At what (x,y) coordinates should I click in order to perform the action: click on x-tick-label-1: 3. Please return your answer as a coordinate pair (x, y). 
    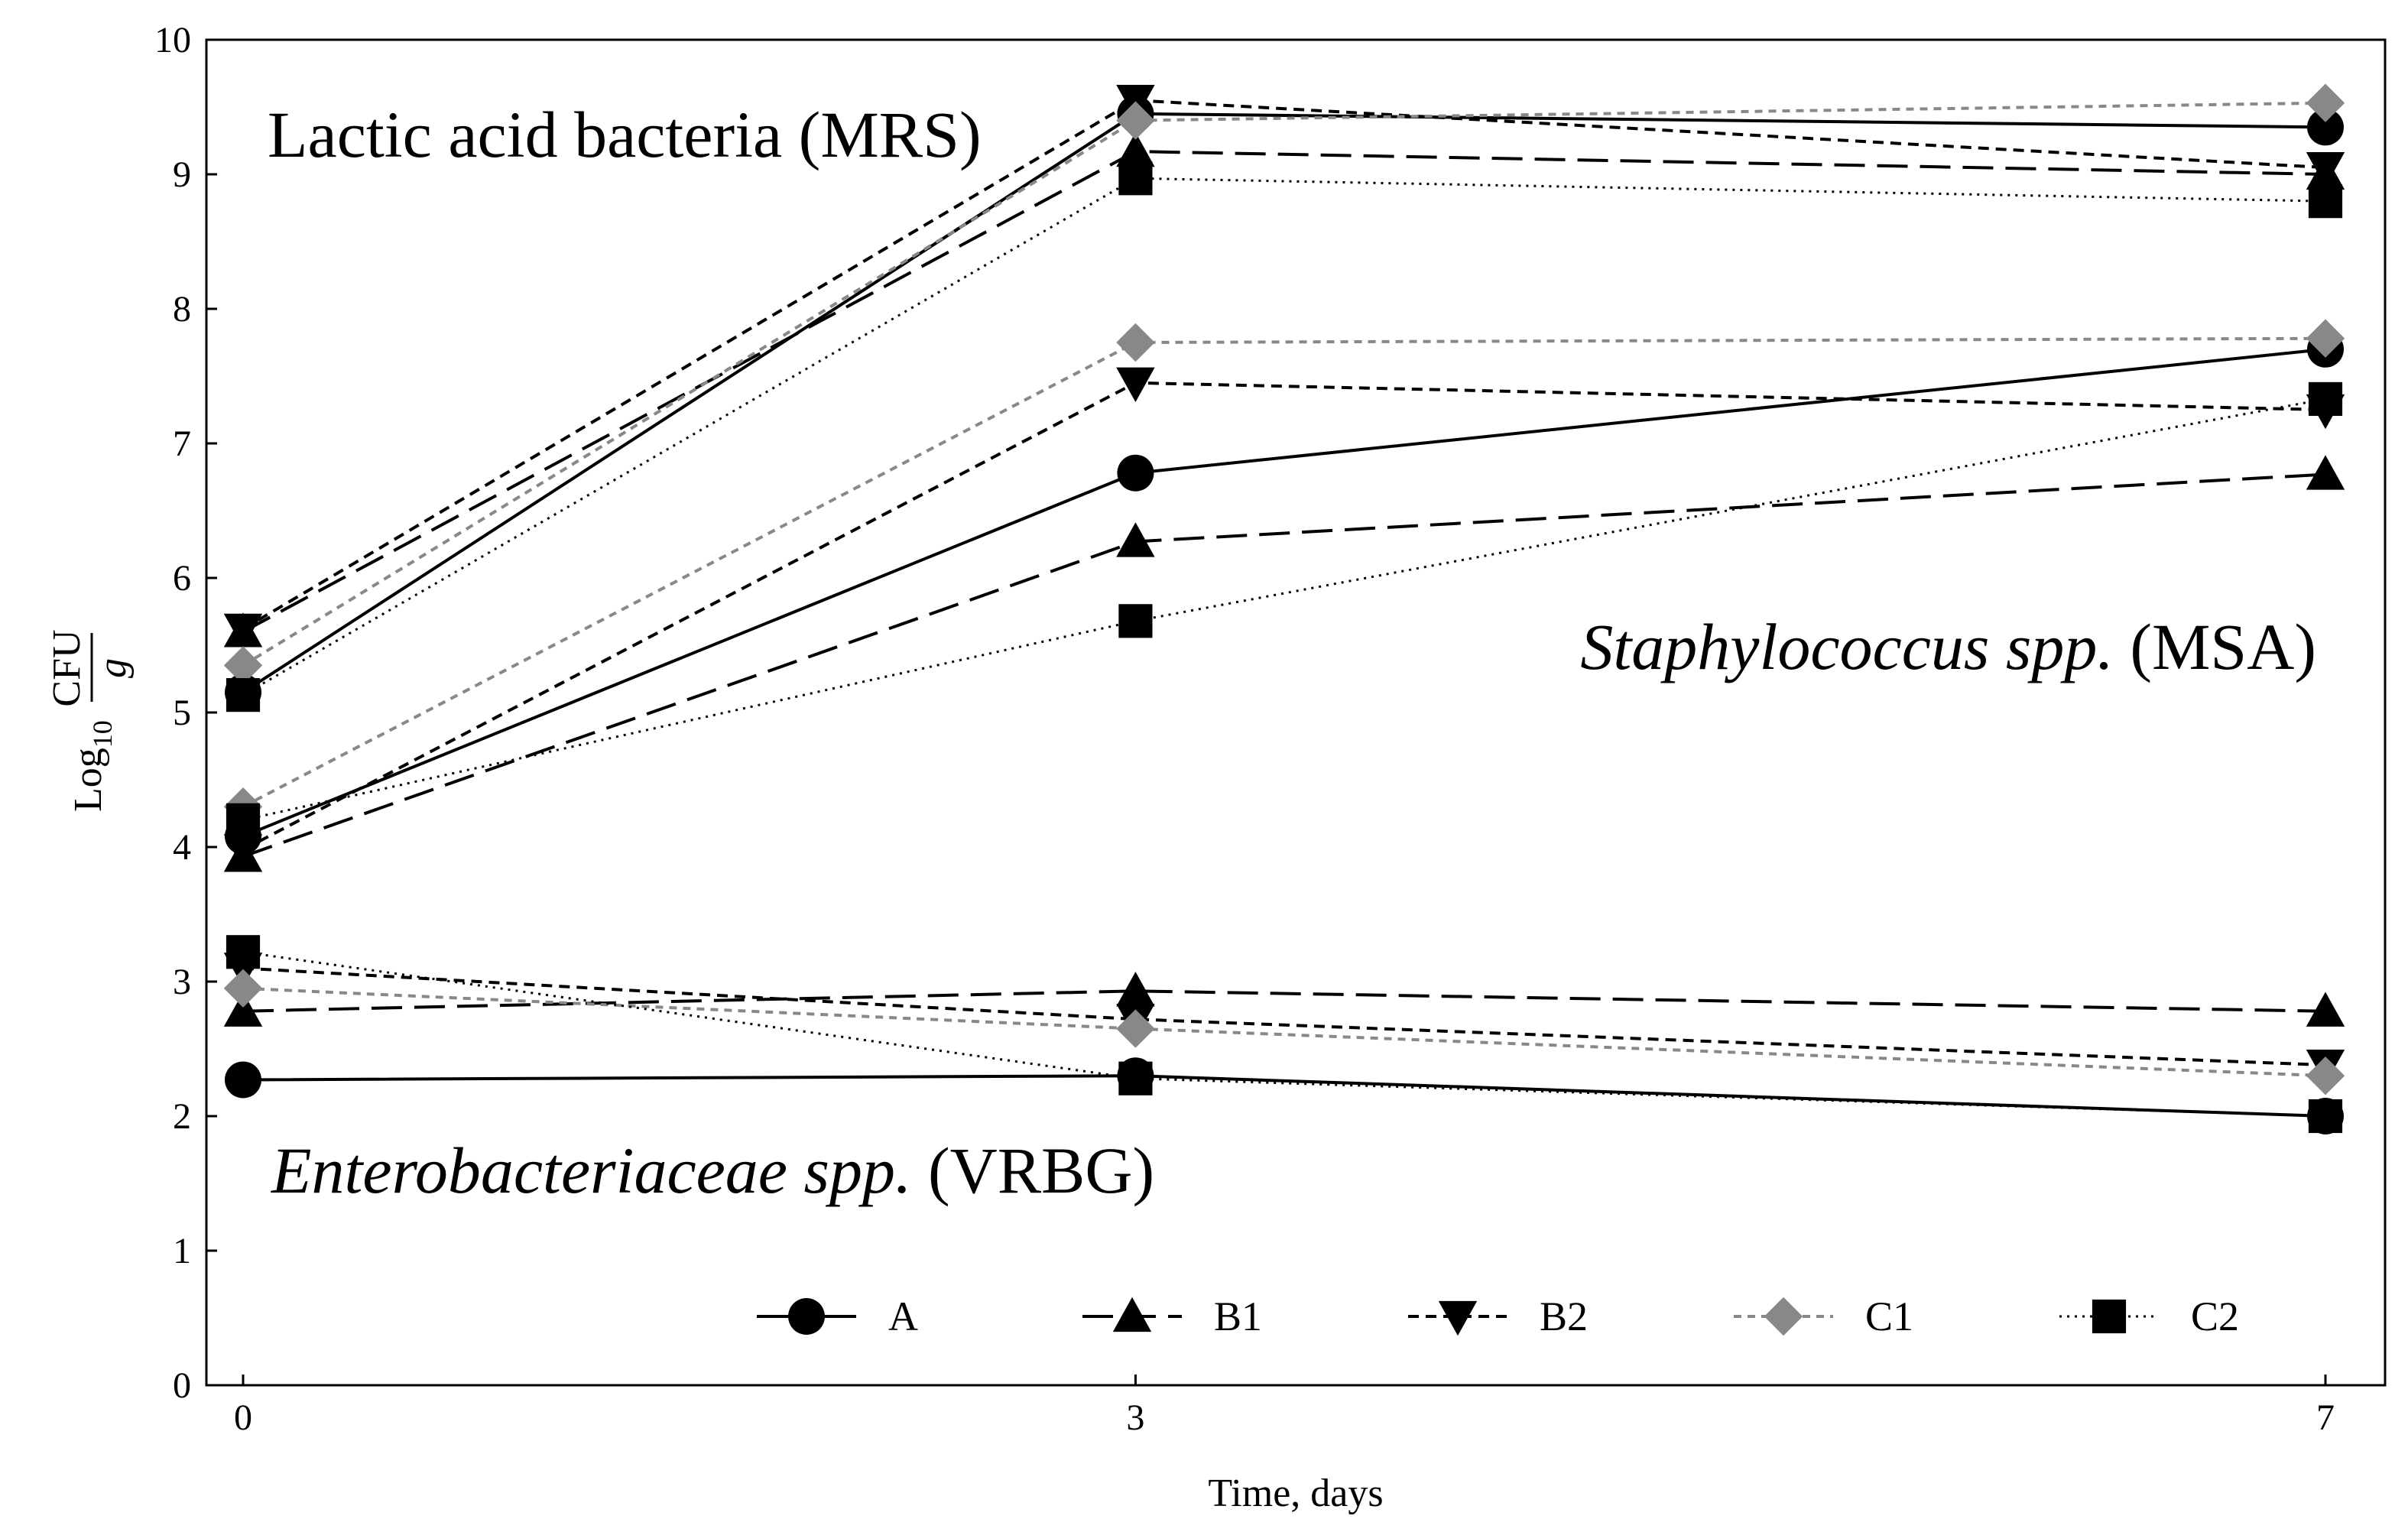
    Looking at the image, I should click on (1135, 1417).